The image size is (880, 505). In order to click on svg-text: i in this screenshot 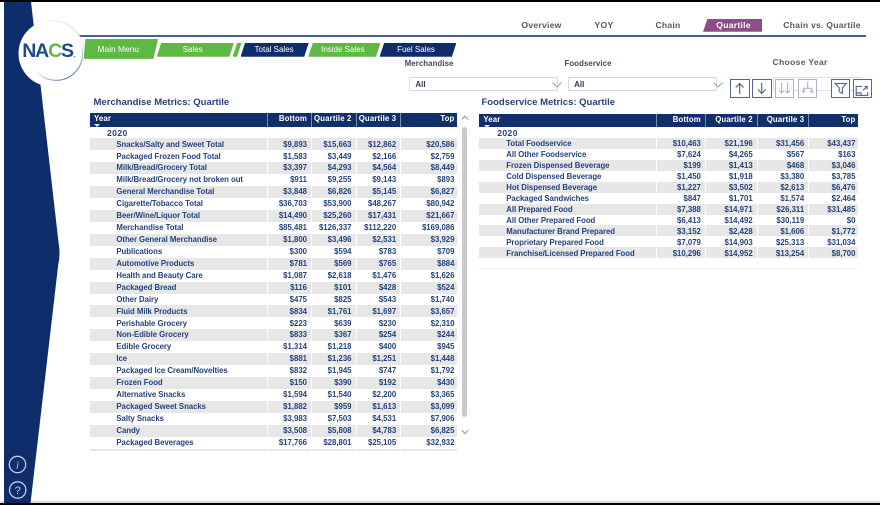, I will do `click(17, 465)`.